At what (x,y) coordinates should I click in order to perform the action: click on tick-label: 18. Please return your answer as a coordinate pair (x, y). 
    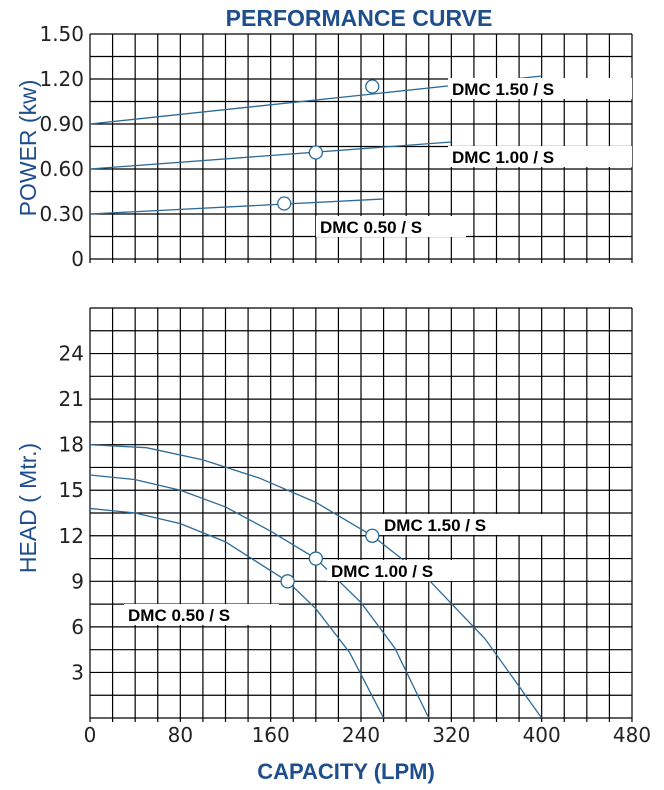
    Looking at the image, I should click on (71, 445).